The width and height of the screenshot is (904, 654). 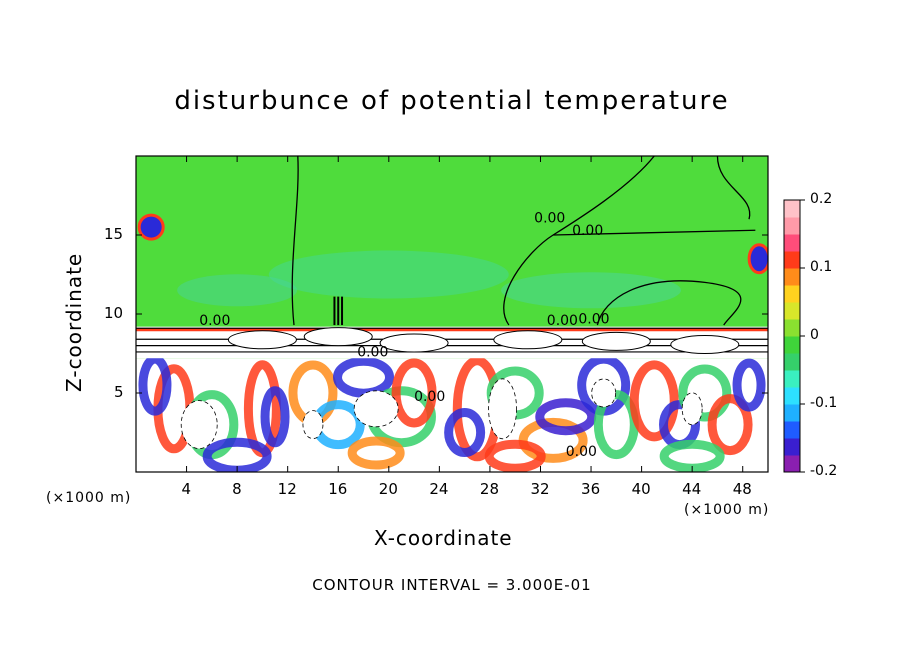 I want to click on colorbar-tick-label: -0.1, so click(x=824, y=403).